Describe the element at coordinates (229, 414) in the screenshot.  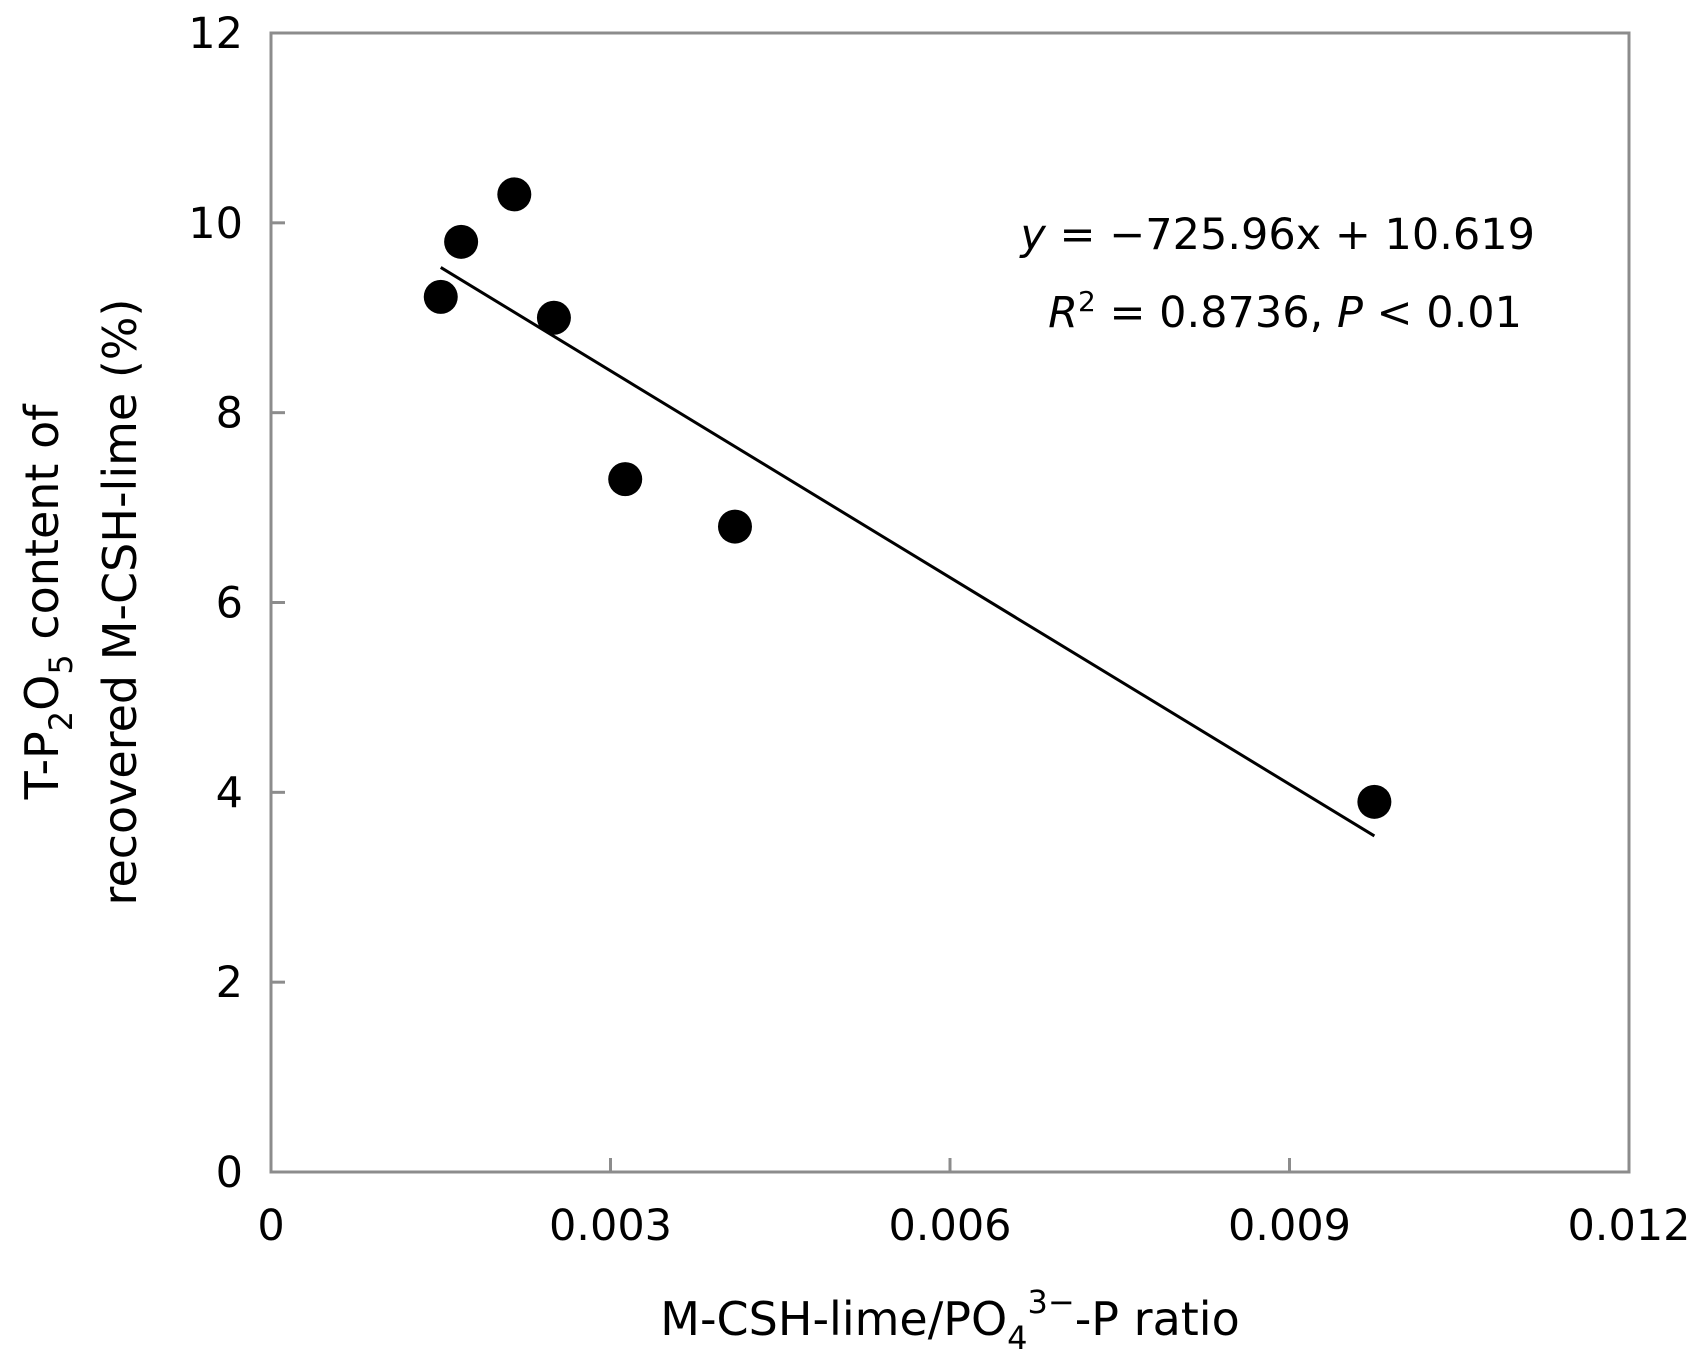
I see `y-tick-label: 8` at that location.